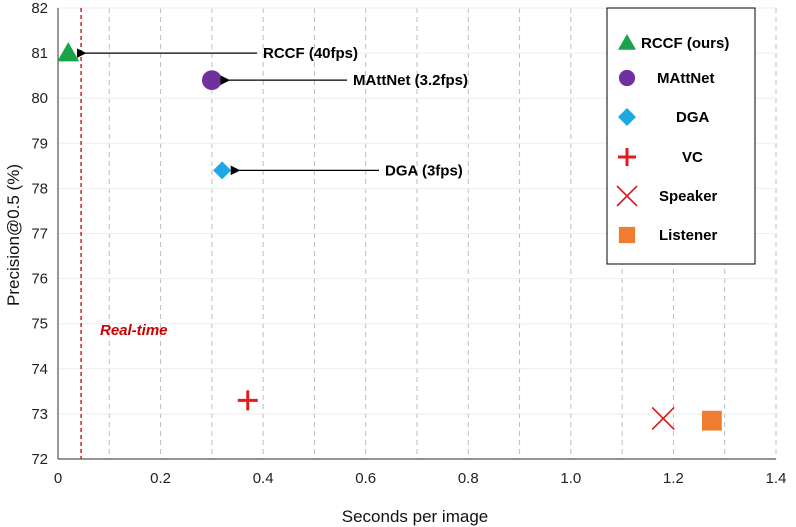 The image size is (796, 527). Describe the element at coordinates (39, 188) in the screenshot. I see `y-tick-label: 78` at that location.